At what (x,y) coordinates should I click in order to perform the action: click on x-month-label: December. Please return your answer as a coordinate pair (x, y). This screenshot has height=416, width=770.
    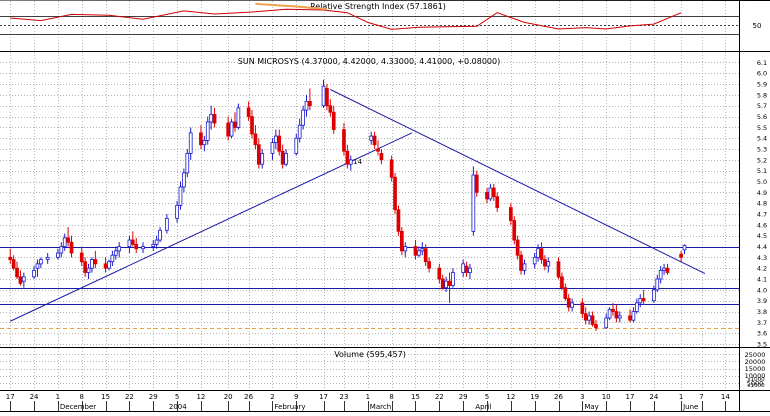
    Looking at the image, I should click on (78, 407).